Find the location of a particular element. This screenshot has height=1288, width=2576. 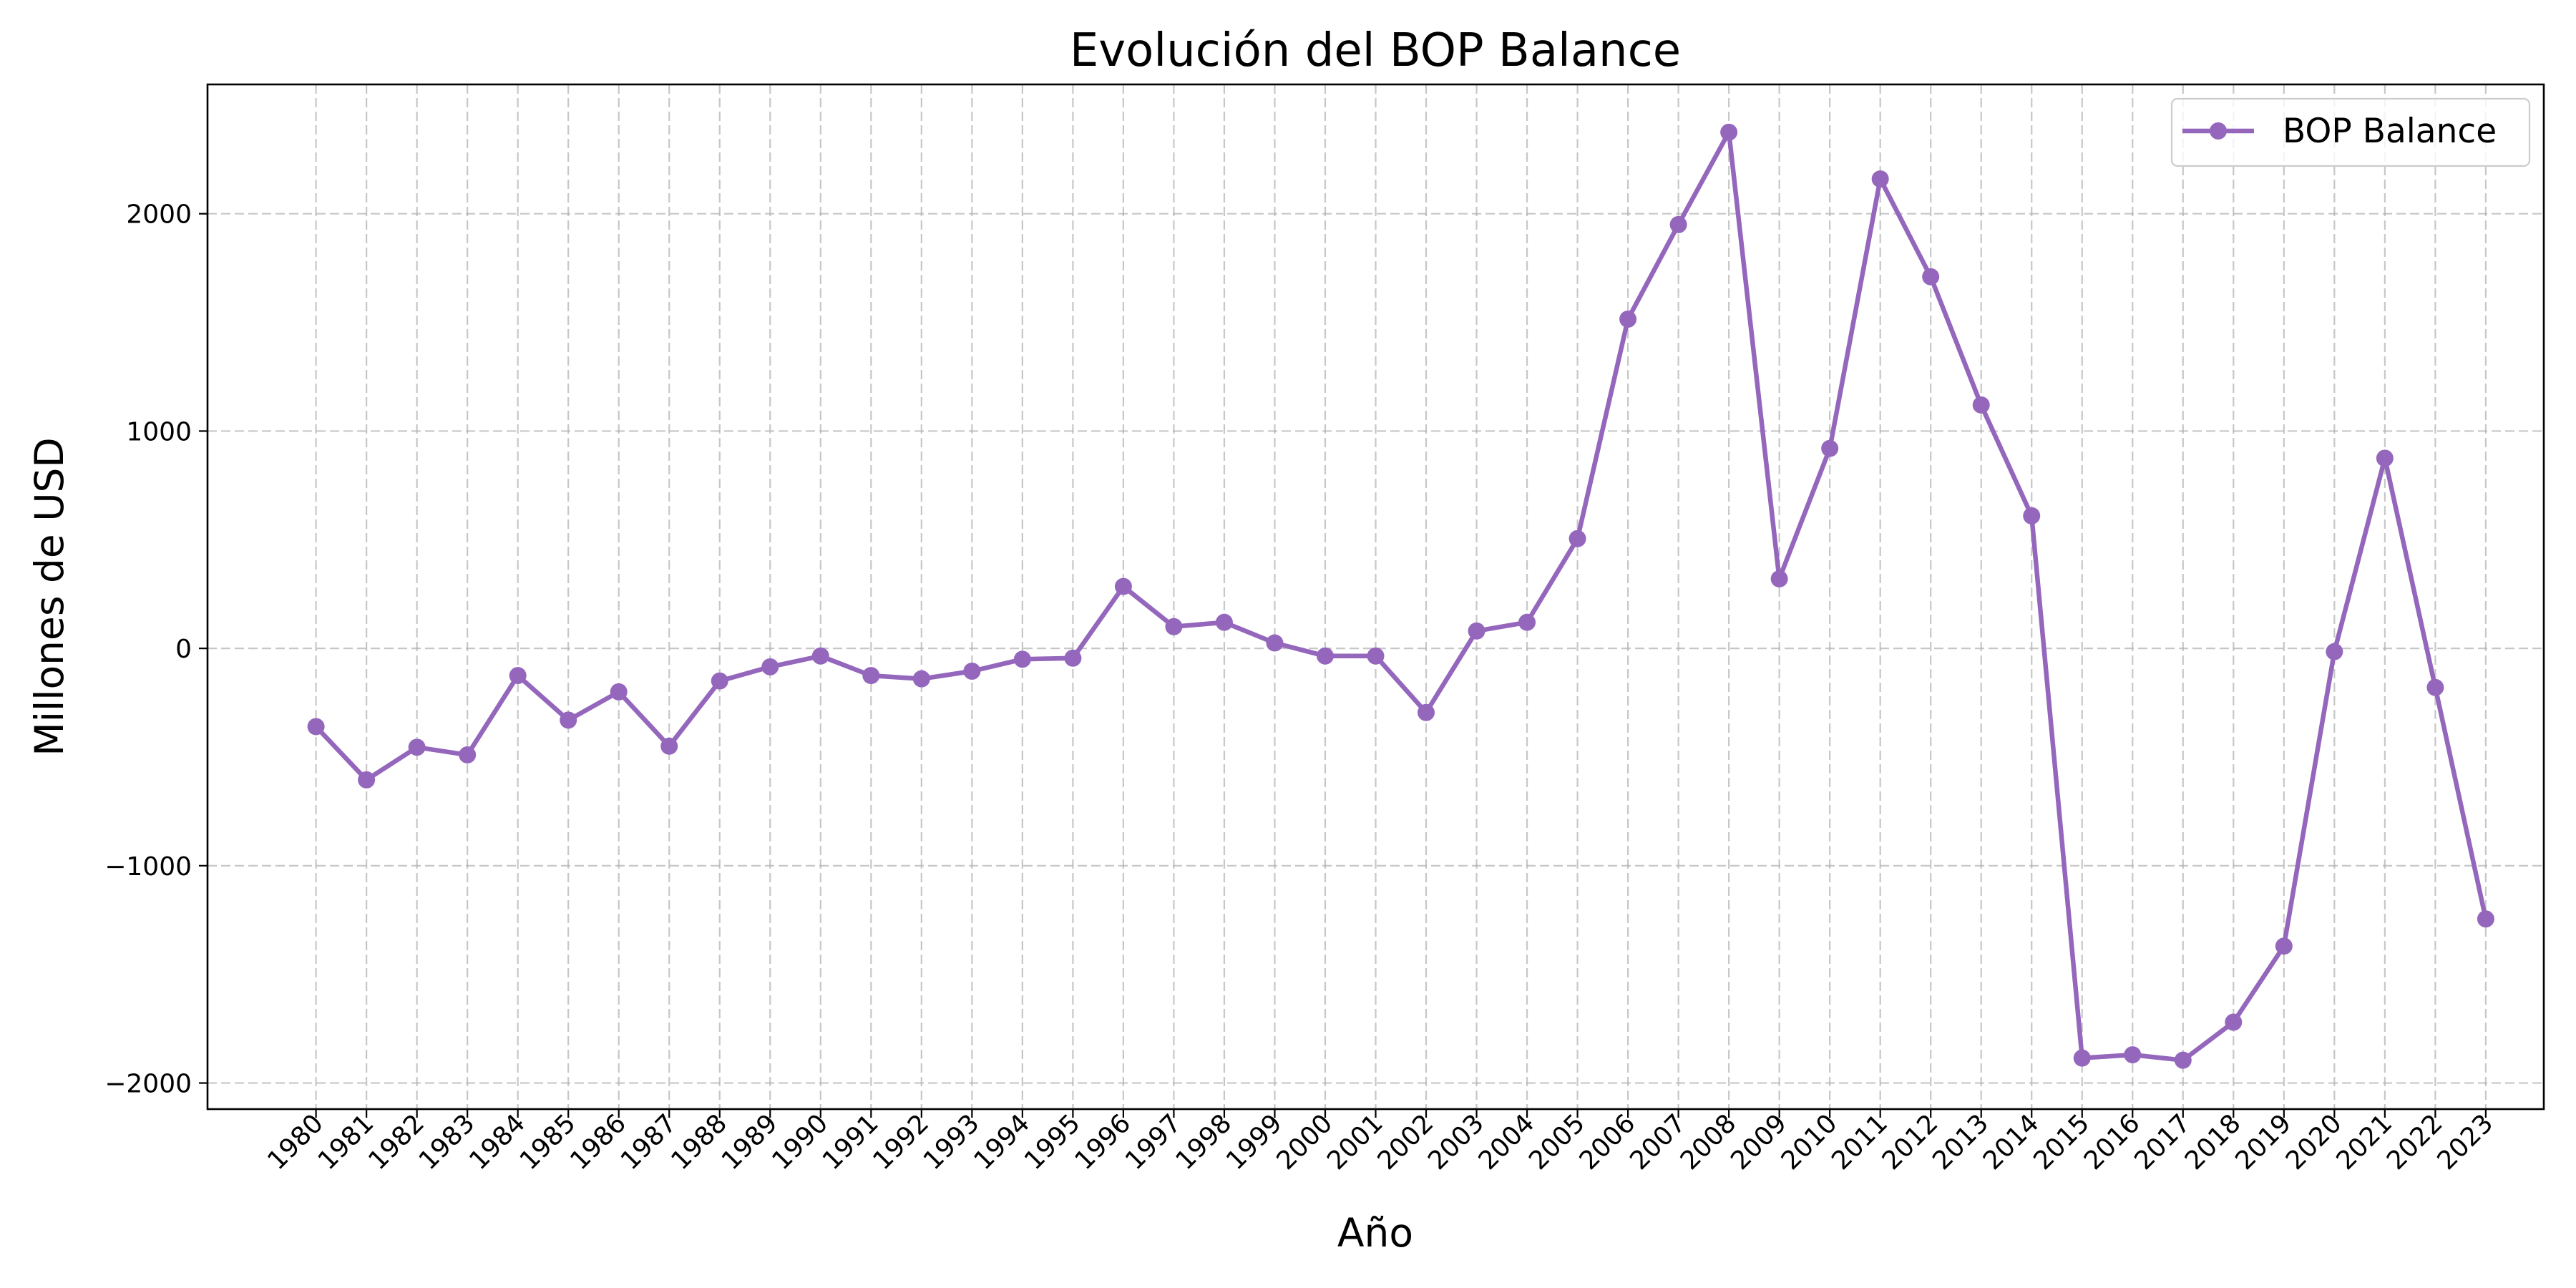

x-tick-label: 1986 is located at coordinates (598, 1142).